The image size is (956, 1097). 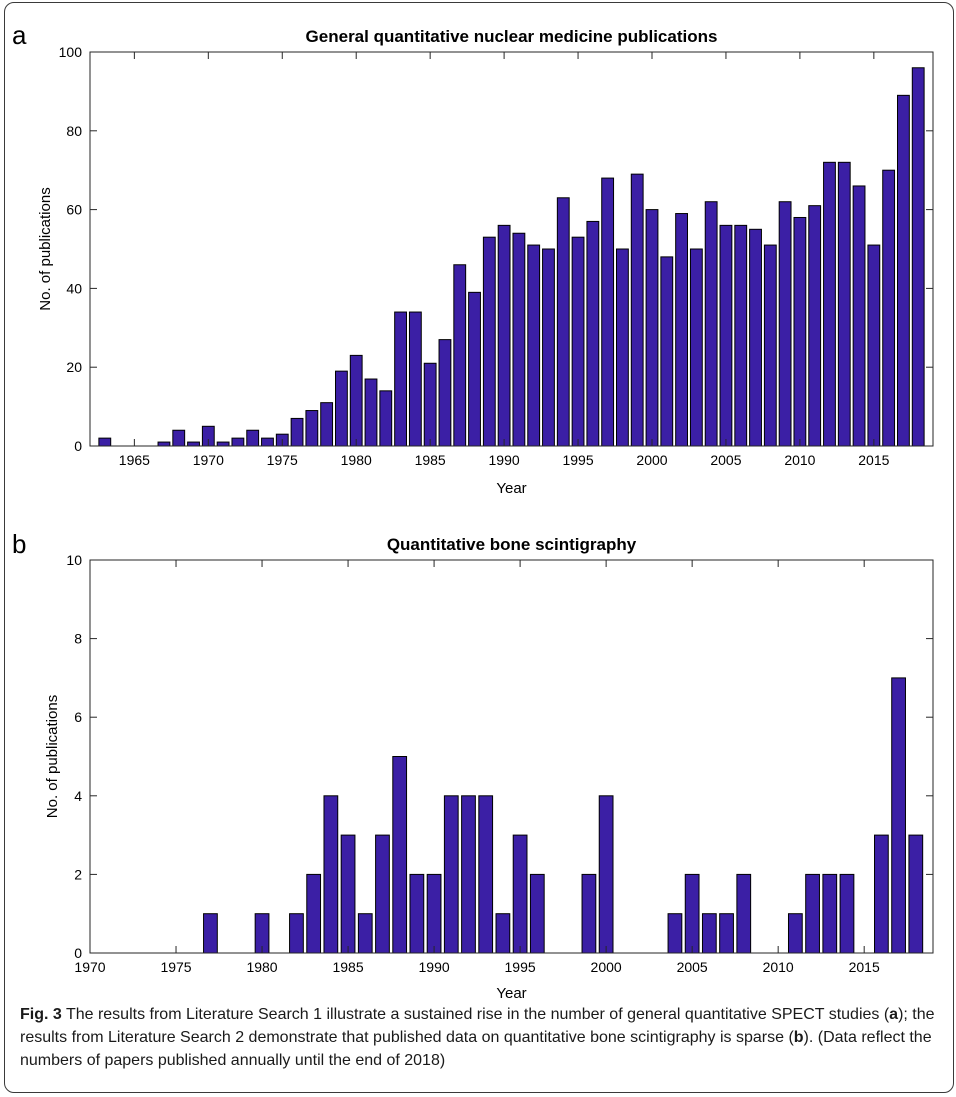 What do you see at coordinates (519, 339) in the screenshot?
I see `bar-a-1991` at bounding box center [519, 339].